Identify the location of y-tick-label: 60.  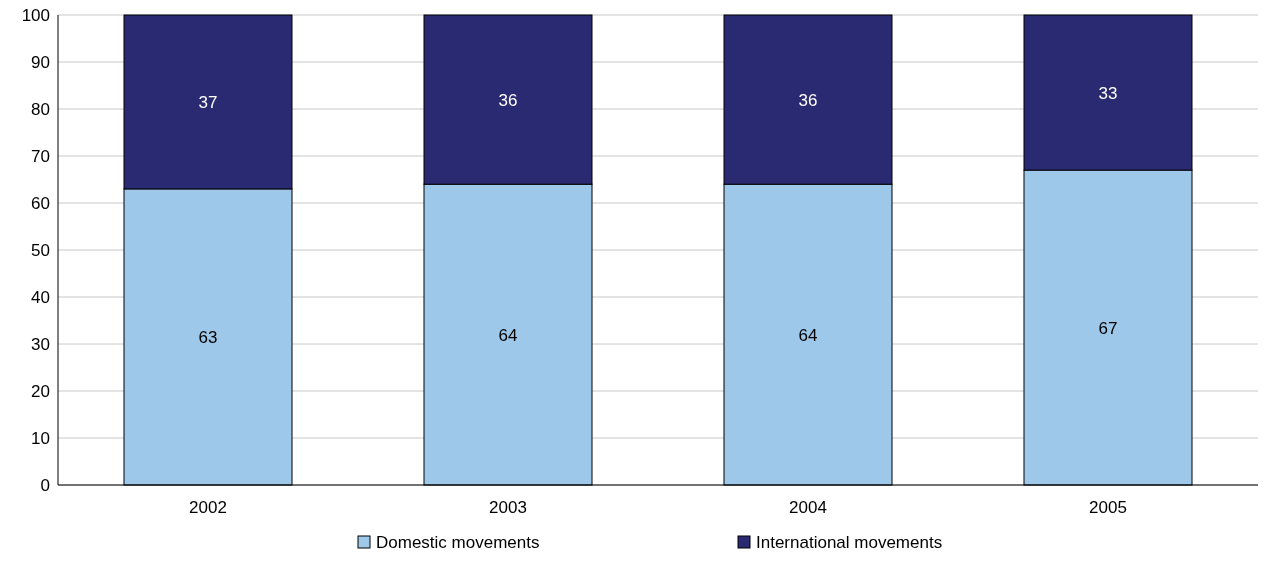
(40, 203).